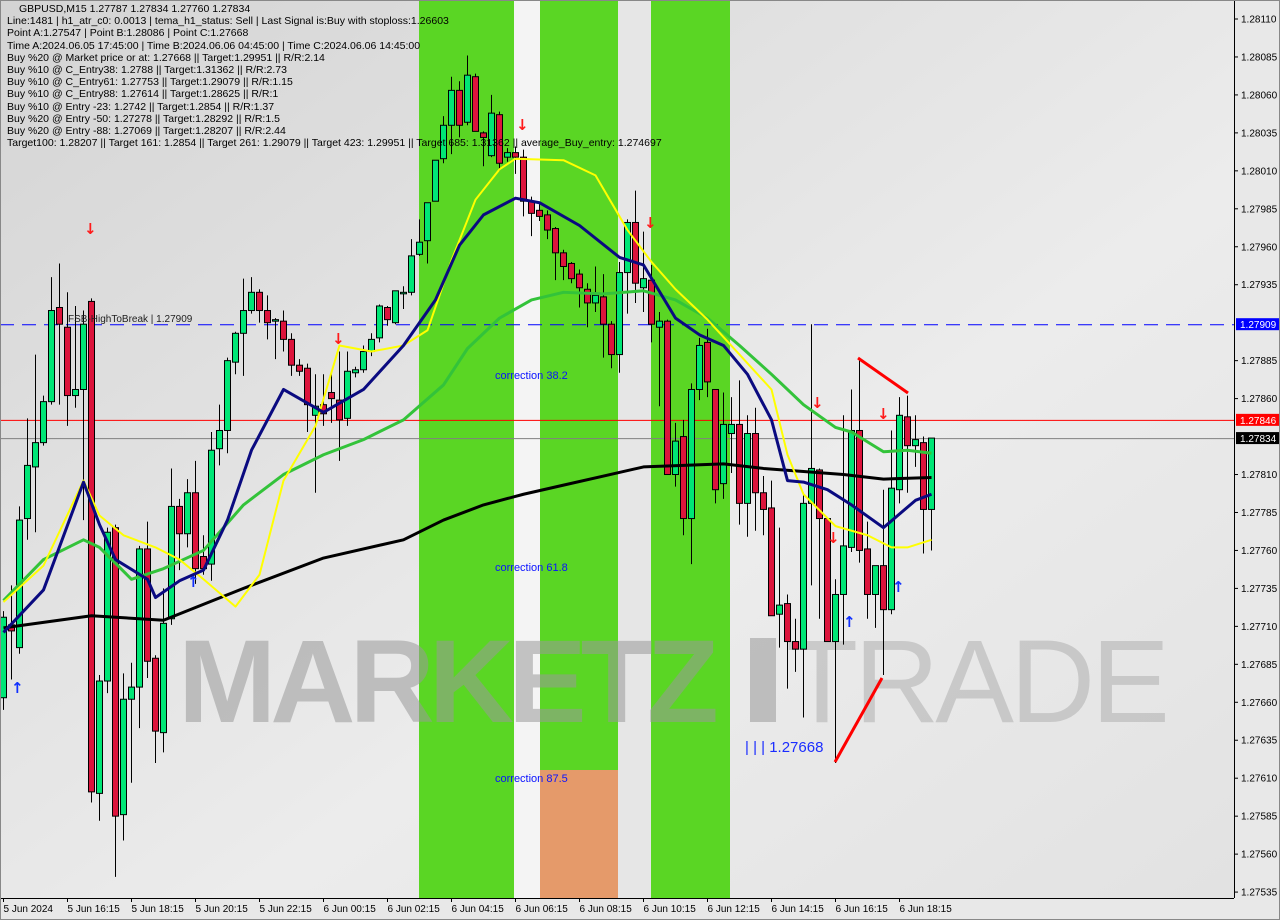  Describe the element at coordinates (1259, 20) in the screenshot. I see `y-tick-label: 1.28110` at that location.